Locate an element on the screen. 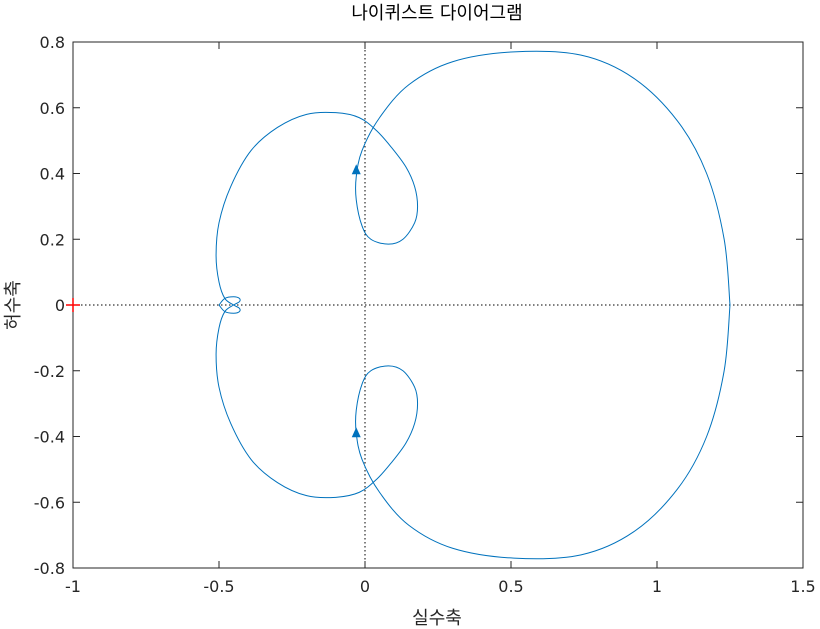  y-tick-label: 0 is located at coordinates (60, 305).